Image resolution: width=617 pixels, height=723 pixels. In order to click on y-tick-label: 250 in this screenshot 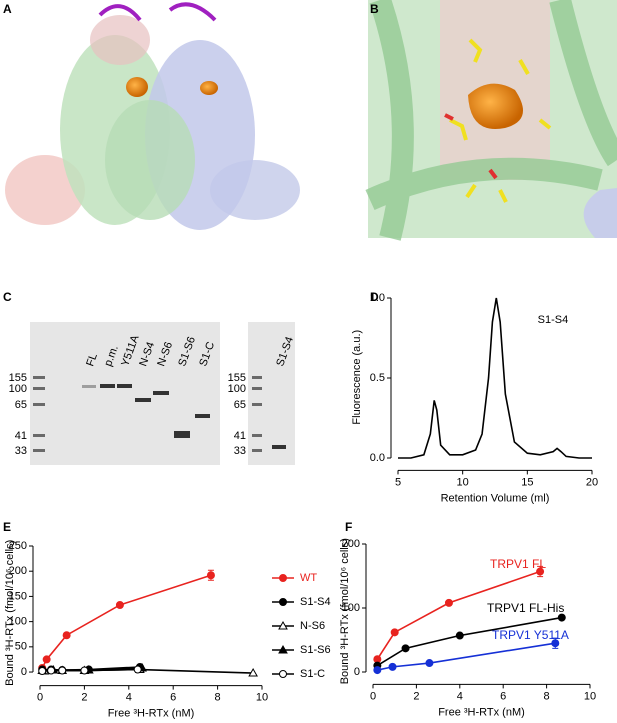, I will do `click(18, 546)`.